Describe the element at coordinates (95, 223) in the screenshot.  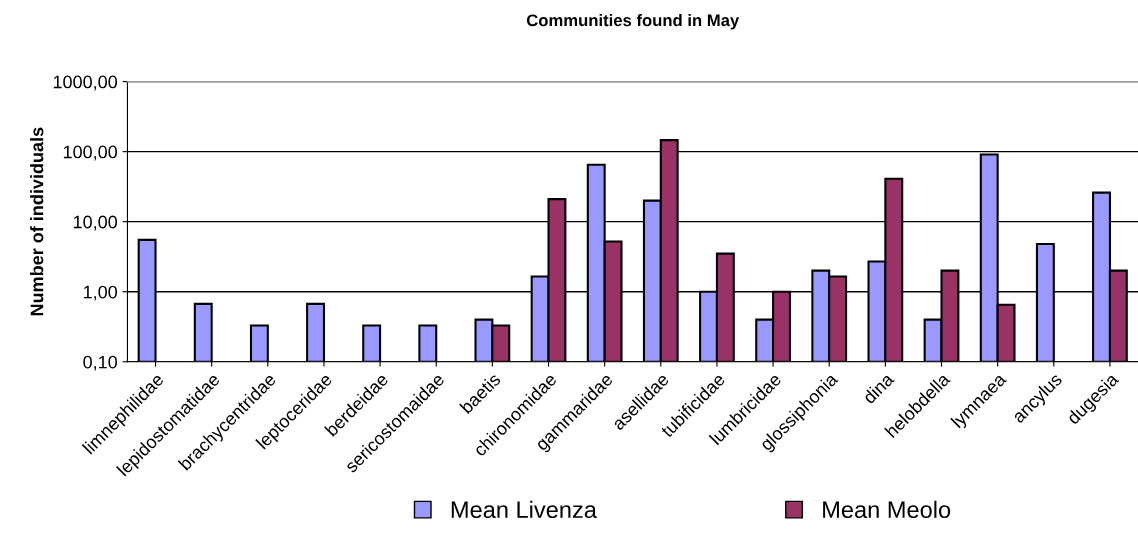
I see `y-tick-label: 10,00` at that location.